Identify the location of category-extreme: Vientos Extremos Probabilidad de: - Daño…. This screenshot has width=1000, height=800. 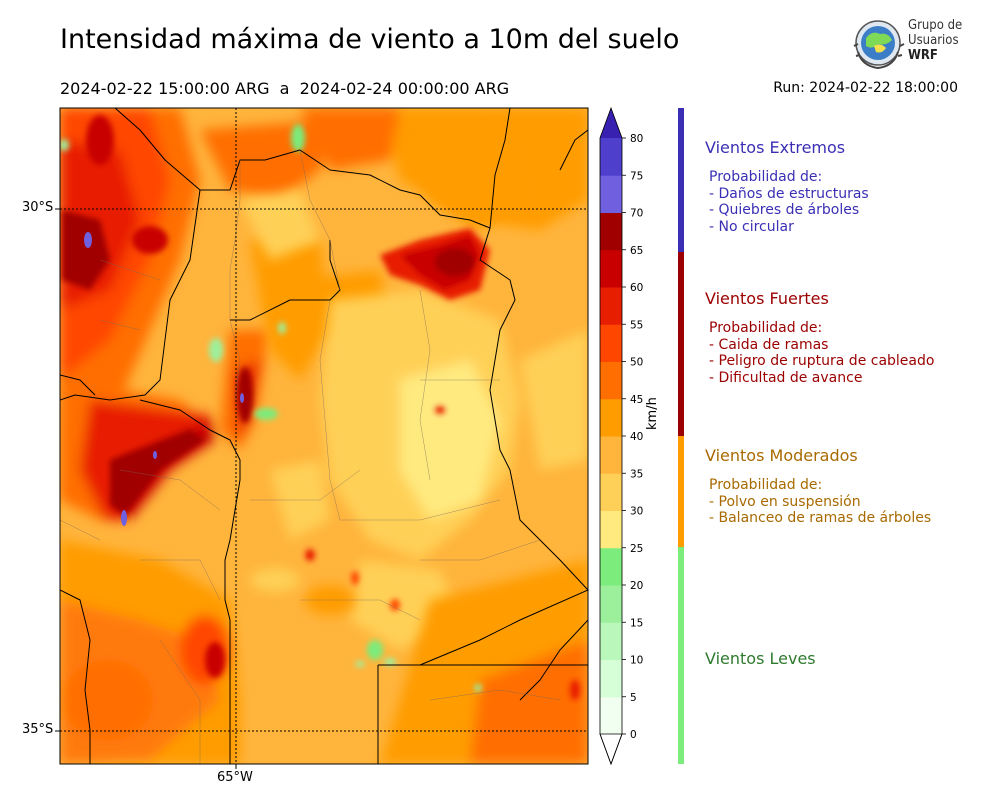
(787, 186).